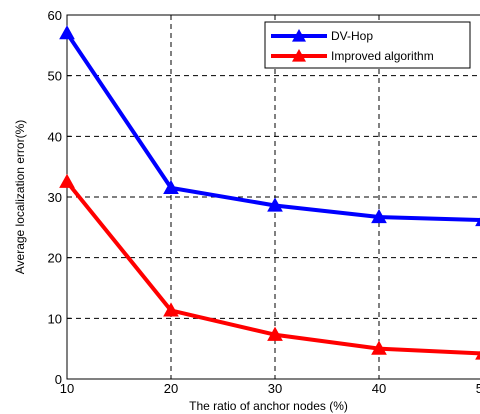  I want to click on x-tick-label: 20, so click(171, 388).